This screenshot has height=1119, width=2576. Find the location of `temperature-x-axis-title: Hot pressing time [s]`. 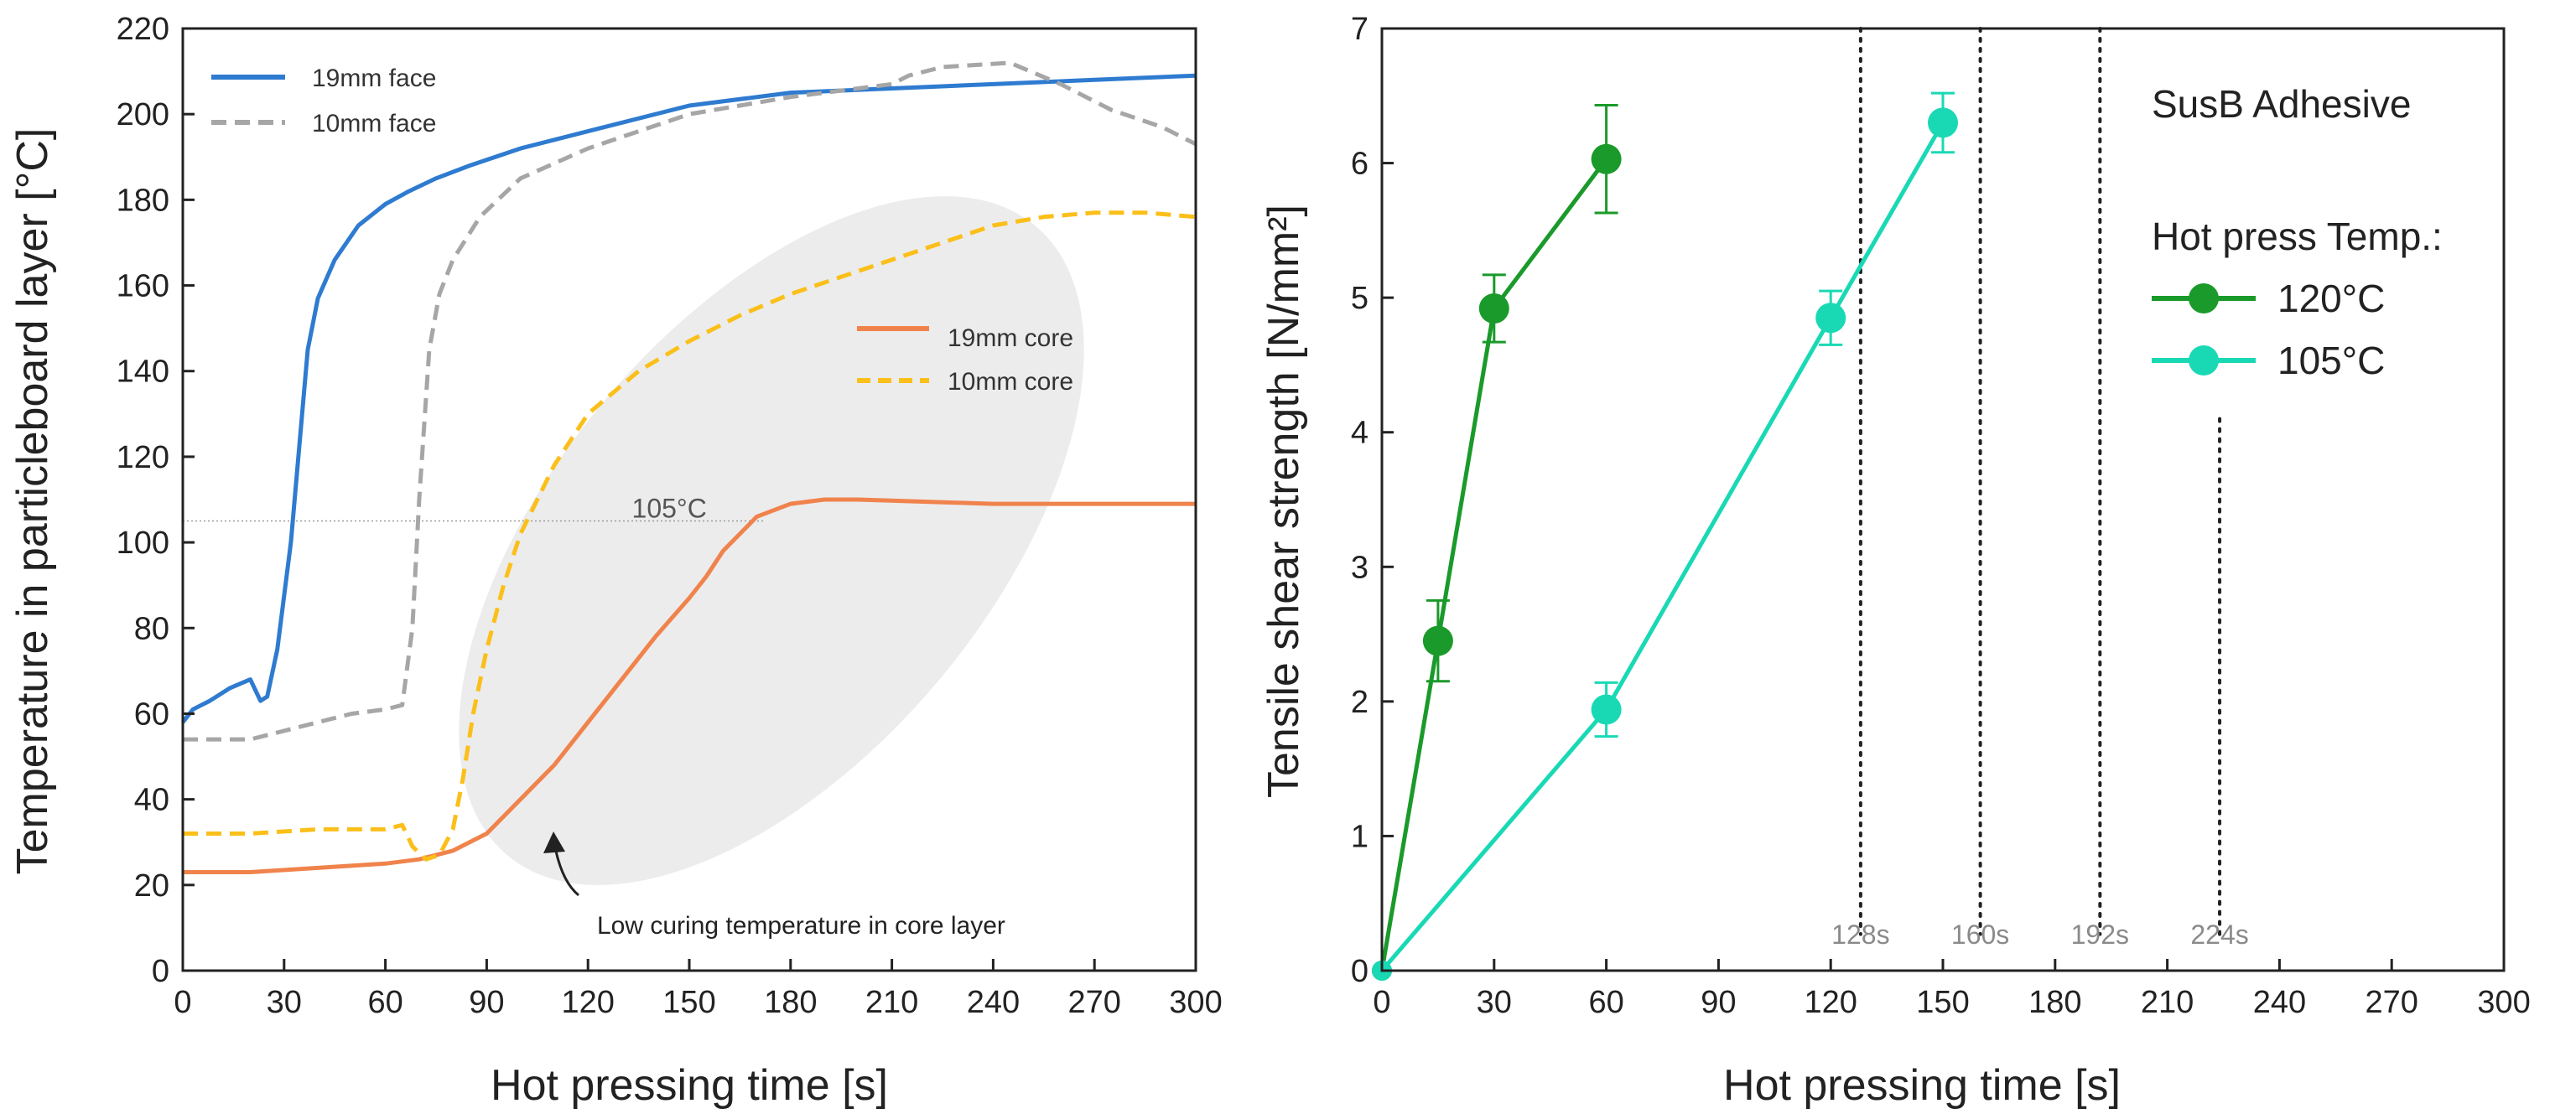

temperature-x-axis-title: Hot pressing time [s] is located at coordinates (689, 1085).